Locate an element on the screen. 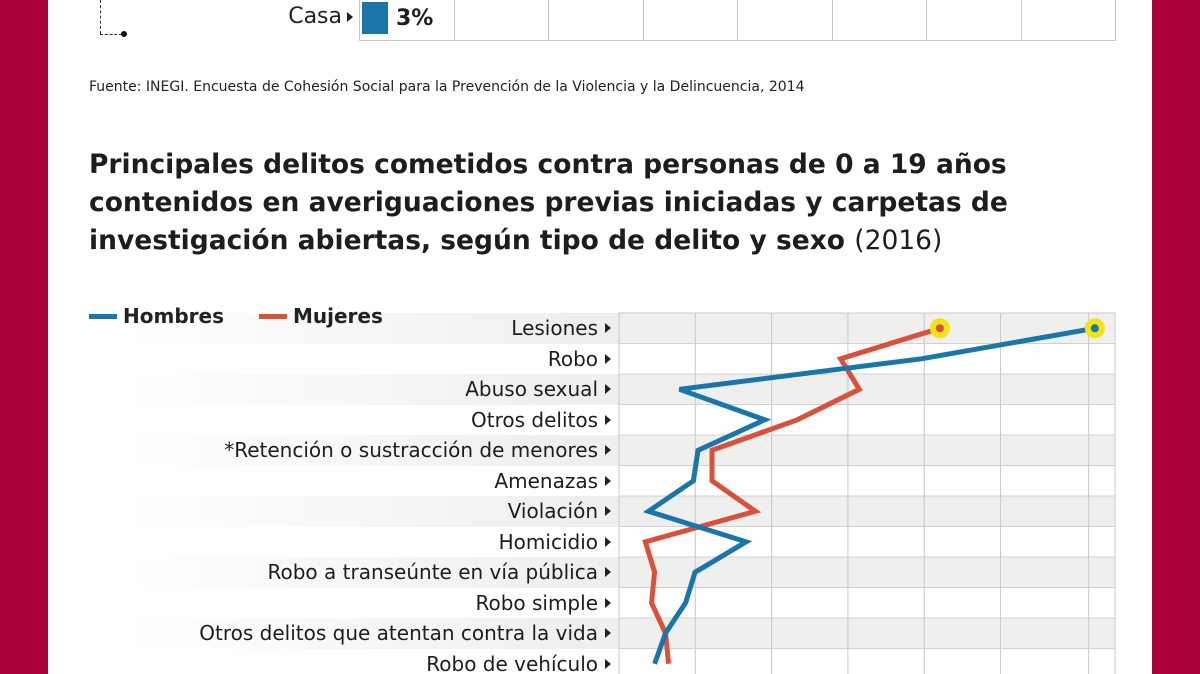 The width and height of the screenshot is (1200, 674). category-label: Robo is located at coordinates (572, 358).